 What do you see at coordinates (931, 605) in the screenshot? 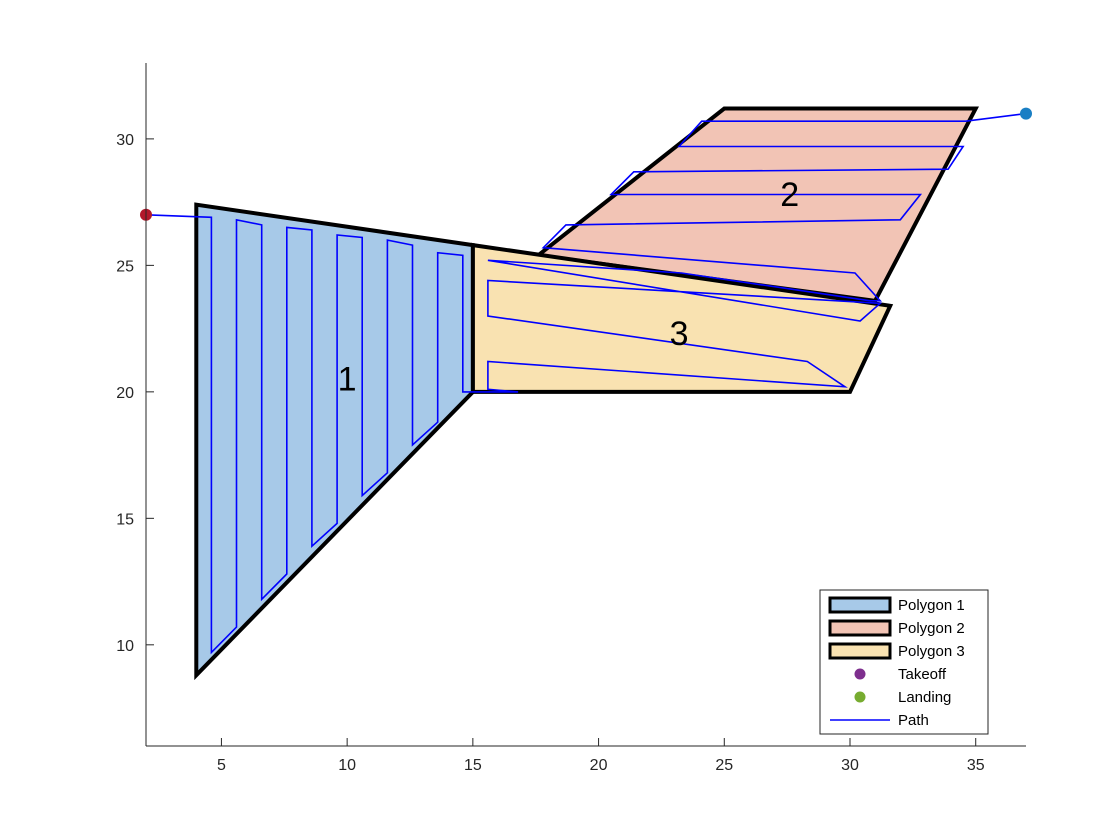
I see `legend-label-polygon-1: Polygon 1` at bounding box center [931, 605].